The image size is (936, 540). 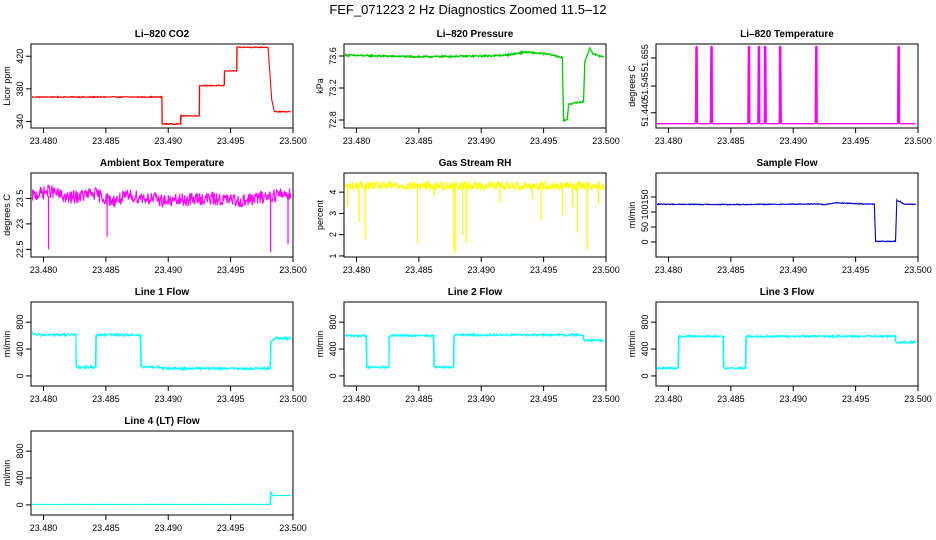 What do you see at coordinates (333, 88) in the screenshot?
I see `y-tick-label: 73.2` at bounding box center [333, 88].